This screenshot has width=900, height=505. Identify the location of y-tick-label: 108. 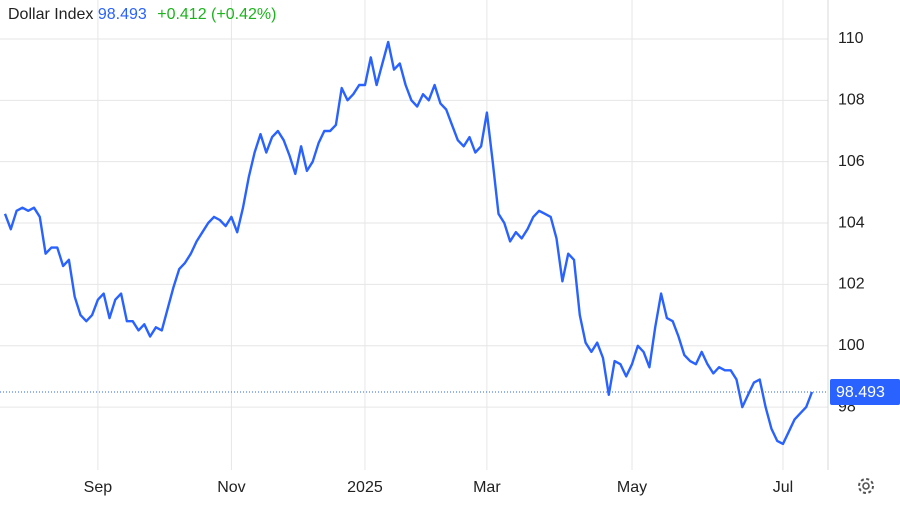
(851, 100).